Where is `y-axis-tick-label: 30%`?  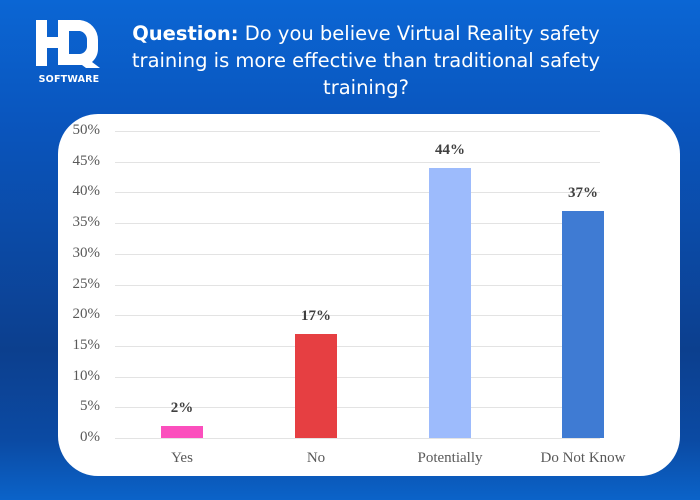 y-axis-tick-label: 30% is located at coordinates (86, 253).